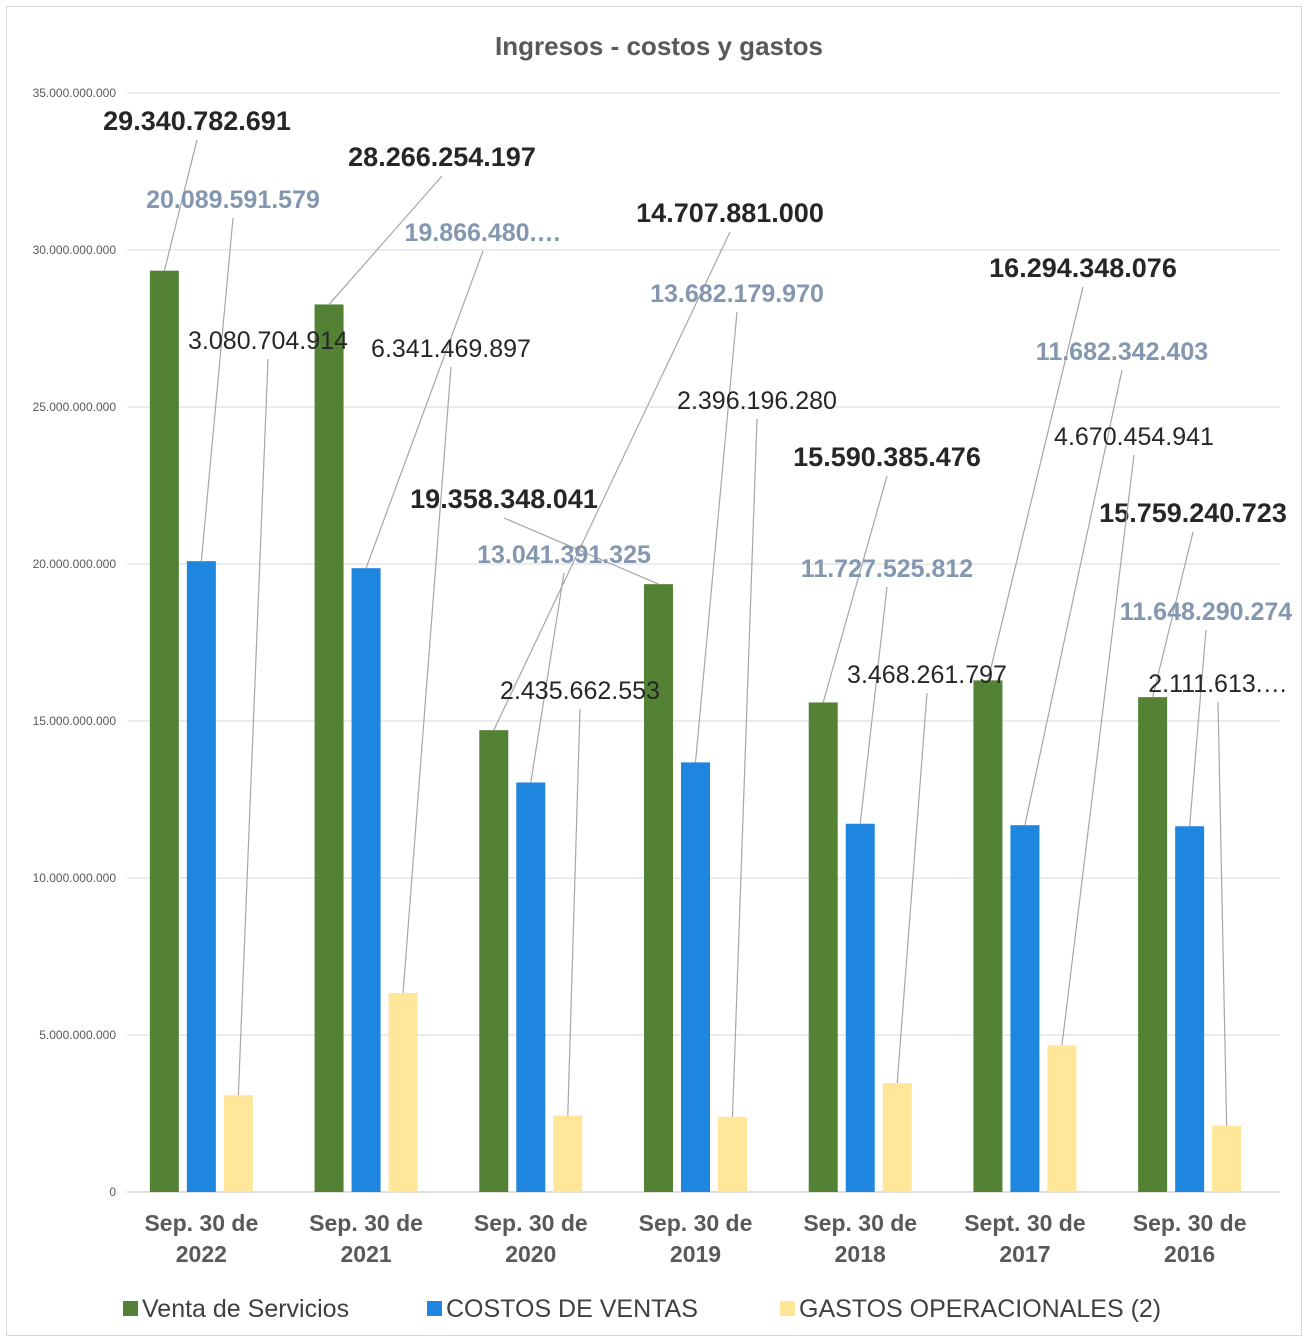 This screenshot has height=1344, width=1309. I want to click on data-label: 16.294.348.076, so click(1083, 268).